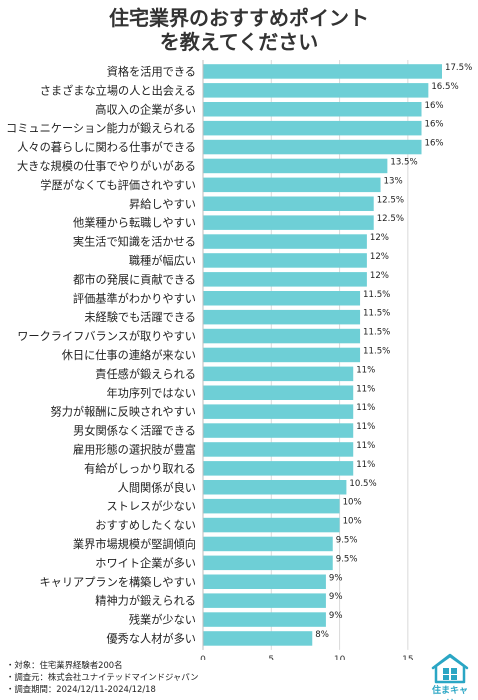 Image resolution: width=478 pixels, height=700 pixels. I want to click on logo-text: 住まキャリ, so click(449, 693).